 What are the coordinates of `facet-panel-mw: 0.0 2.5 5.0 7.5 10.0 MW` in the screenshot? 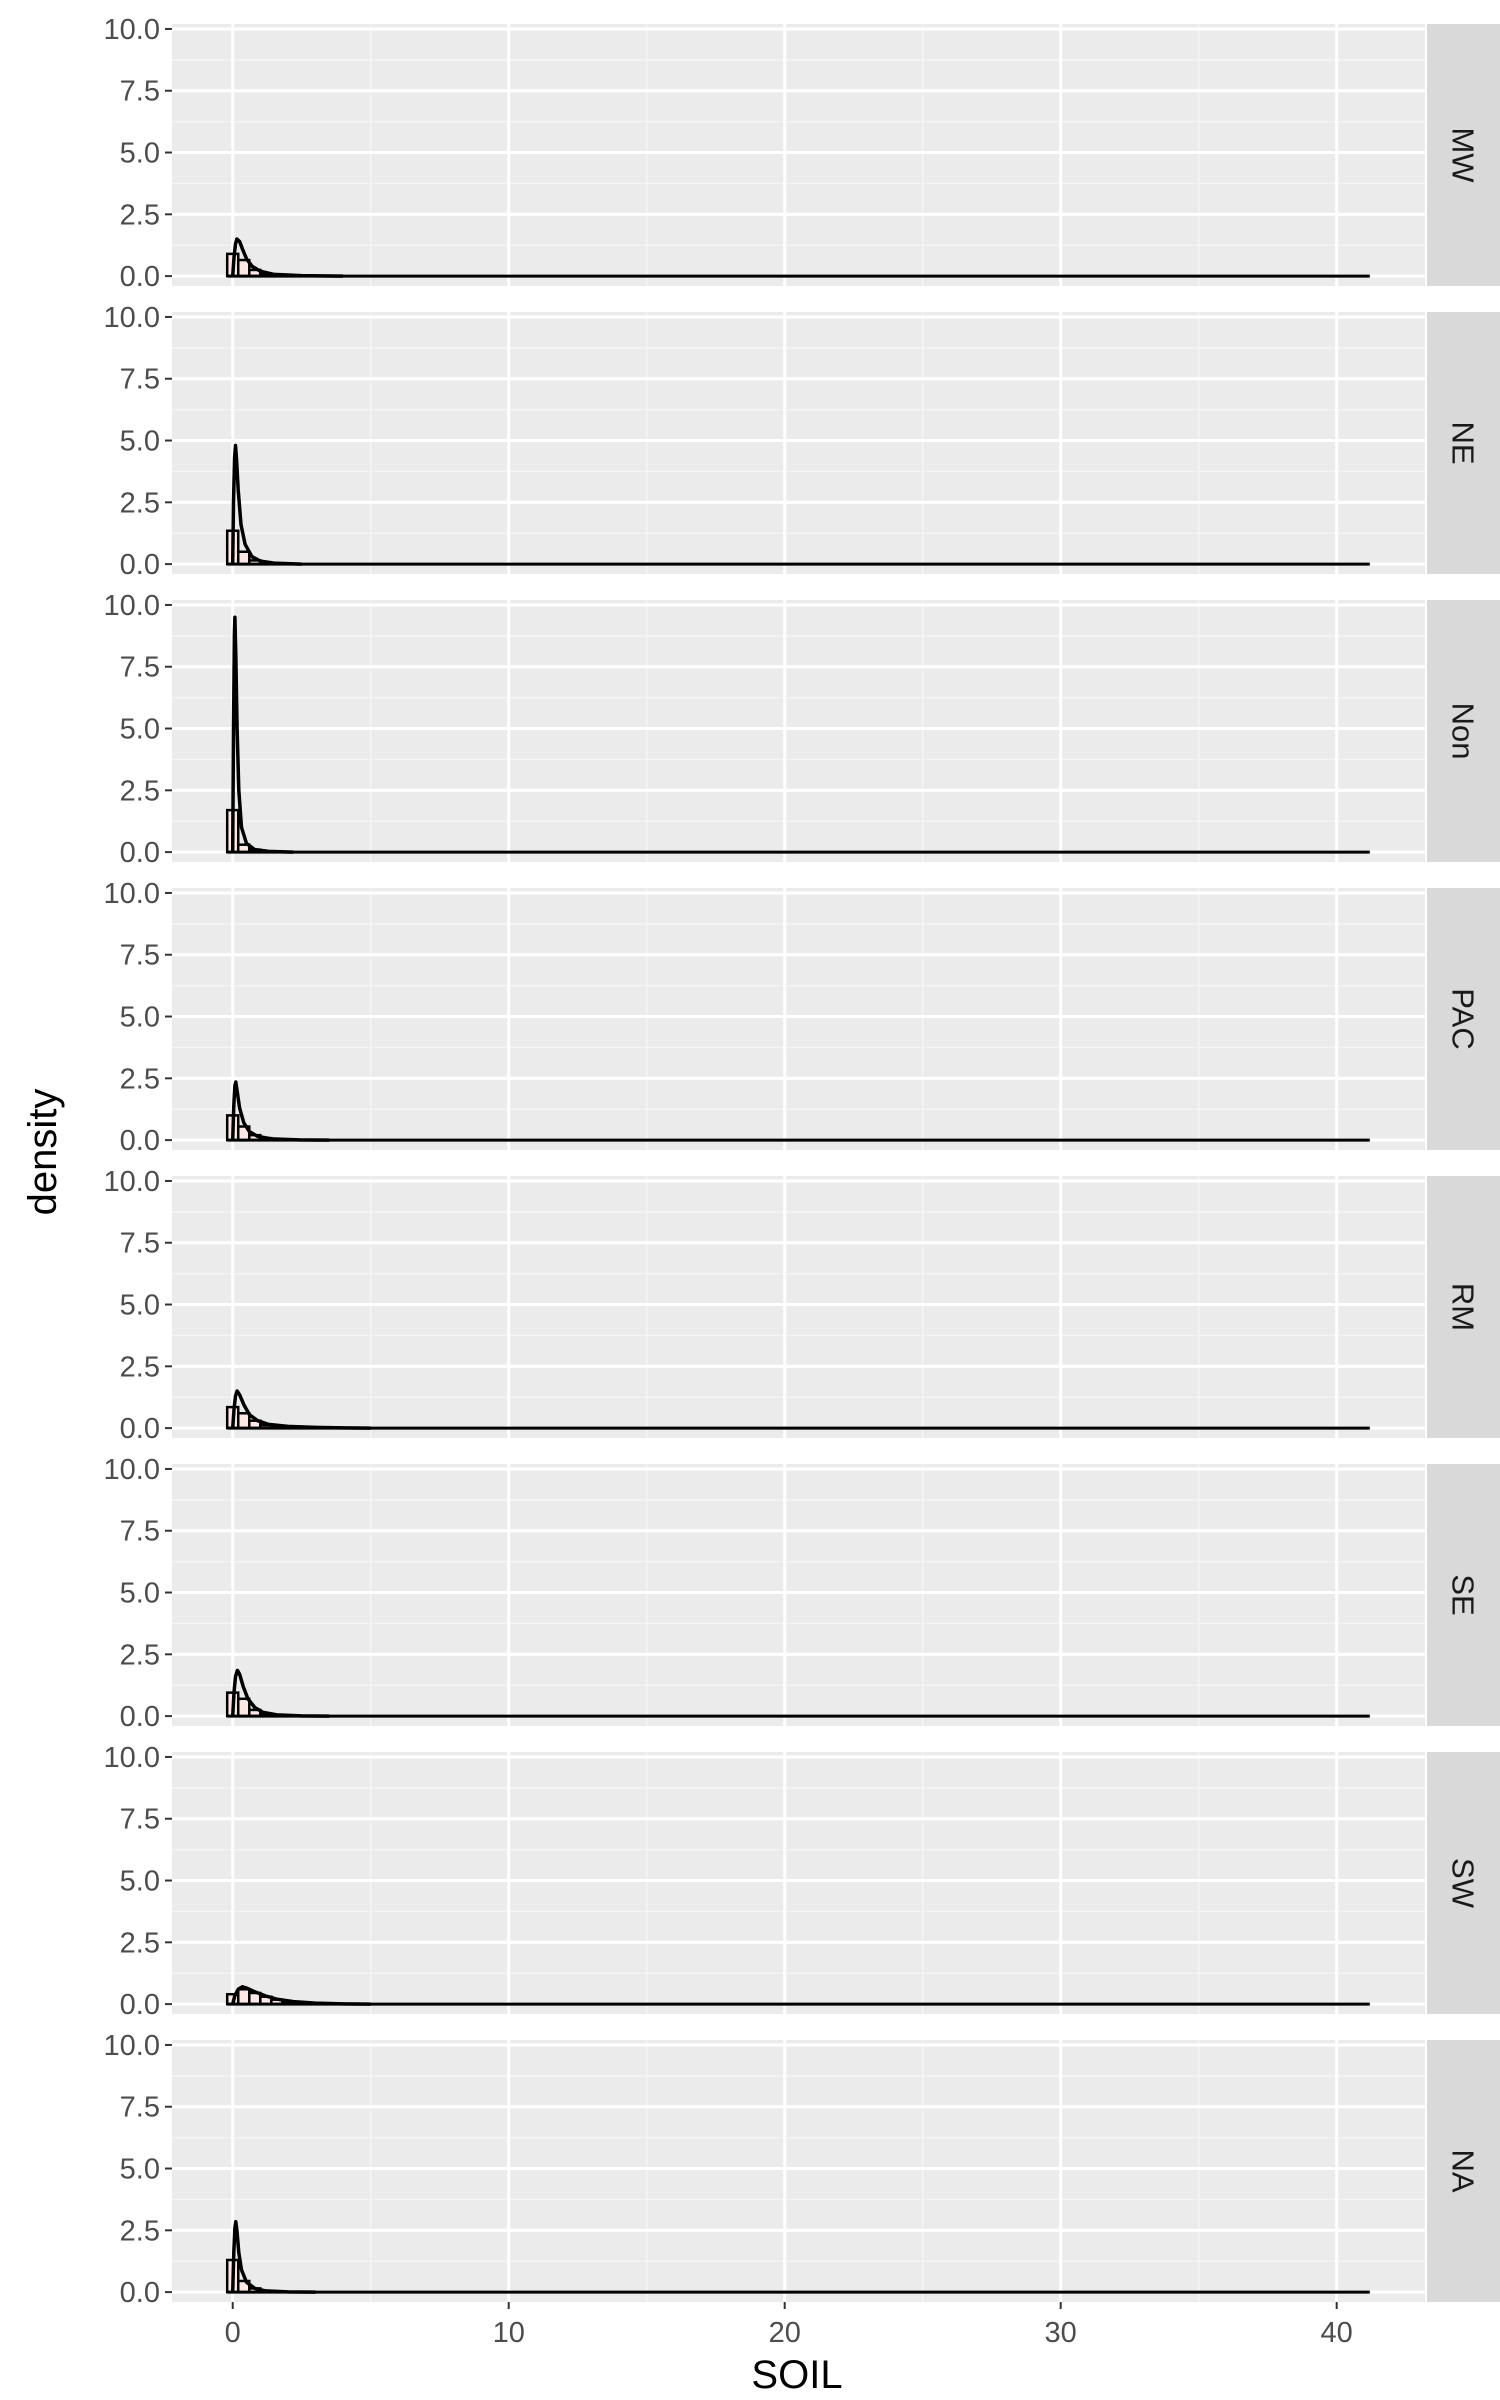 It's located at (802, 153).